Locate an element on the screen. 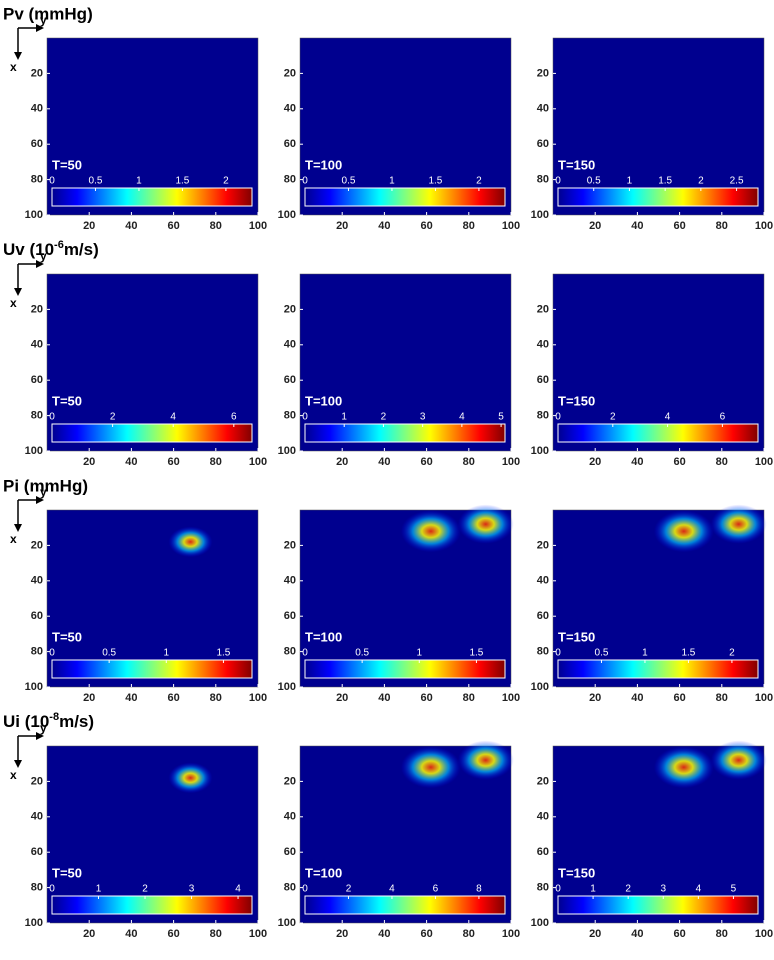 This screenshot has width=774, height=960. title-text: Ui (10 is located at coordinates (26, 721).